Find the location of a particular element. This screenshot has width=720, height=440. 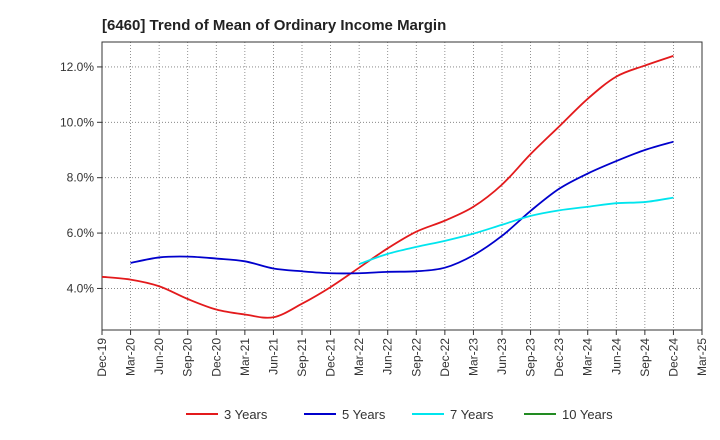

legend-label-3-years: 3 Years is located at coordinates (246, 414).